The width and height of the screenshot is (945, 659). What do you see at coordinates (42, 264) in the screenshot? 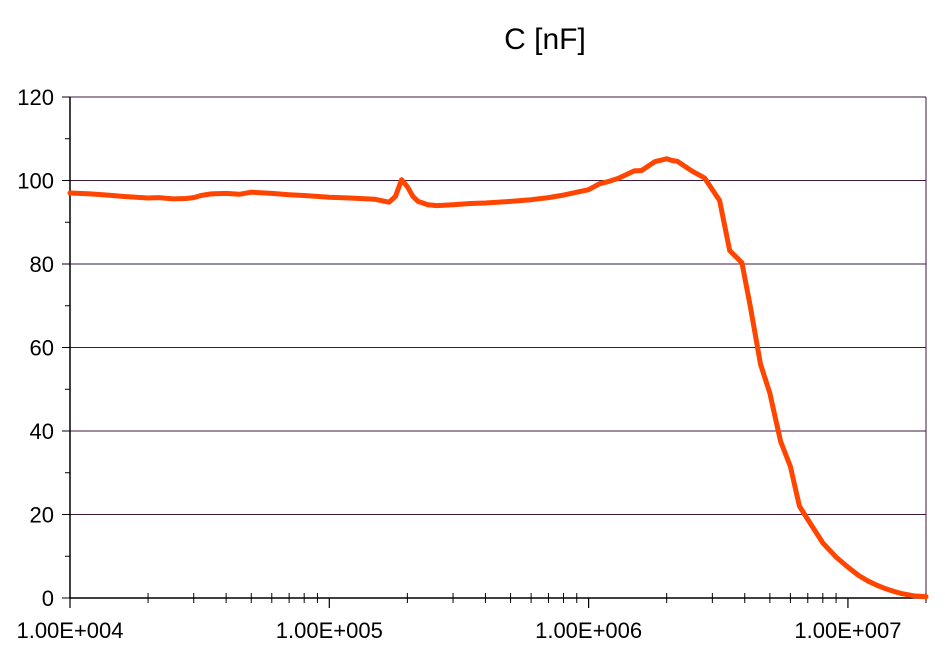
I see `y-tick-label: 80` at bounding box center [42, 264].